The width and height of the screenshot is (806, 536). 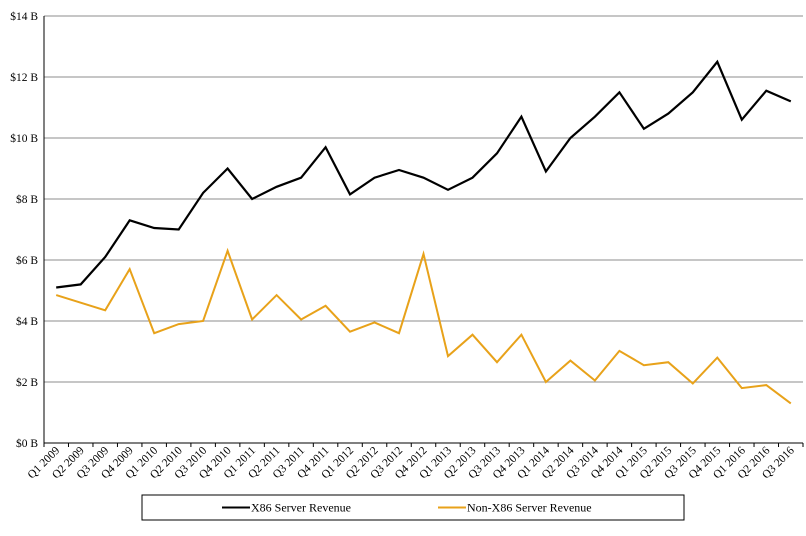 I want to click on y-axis: $0 B $2 B $4 B $6 B $8 B $10 B $12 B $14 B, so click(x=27, y=230).